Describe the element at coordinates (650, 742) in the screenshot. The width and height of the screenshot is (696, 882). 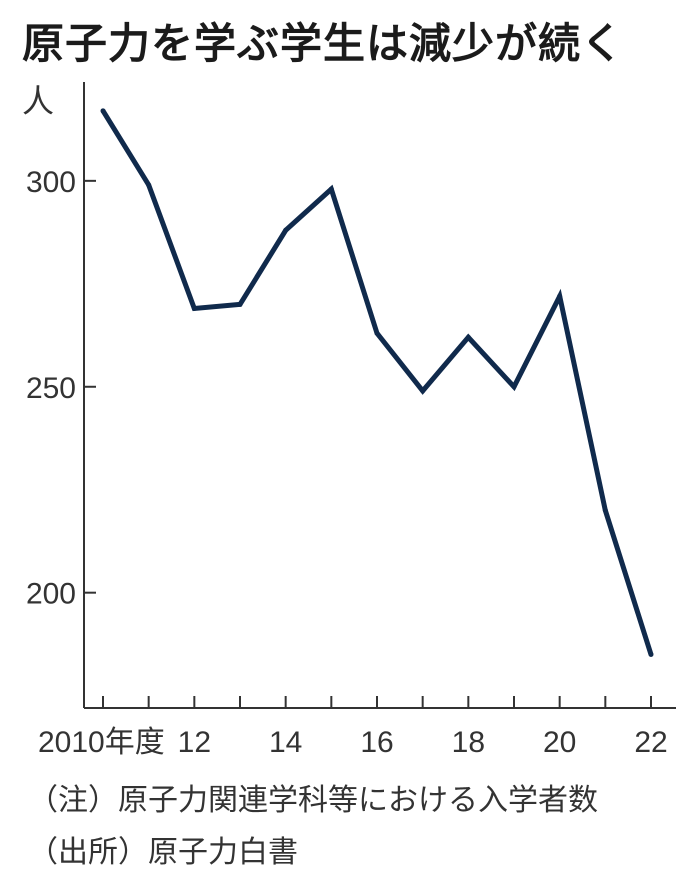
I see `x-tick-label: 22` at that location.